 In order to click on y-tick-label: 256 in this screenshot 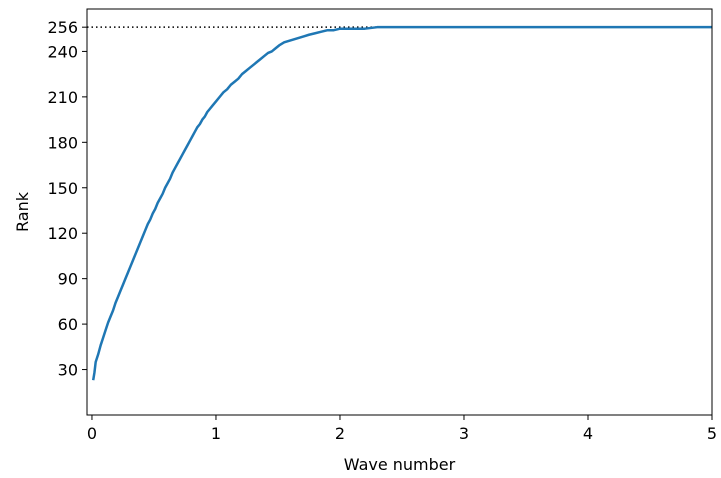, I will do `click(62, 27)`.